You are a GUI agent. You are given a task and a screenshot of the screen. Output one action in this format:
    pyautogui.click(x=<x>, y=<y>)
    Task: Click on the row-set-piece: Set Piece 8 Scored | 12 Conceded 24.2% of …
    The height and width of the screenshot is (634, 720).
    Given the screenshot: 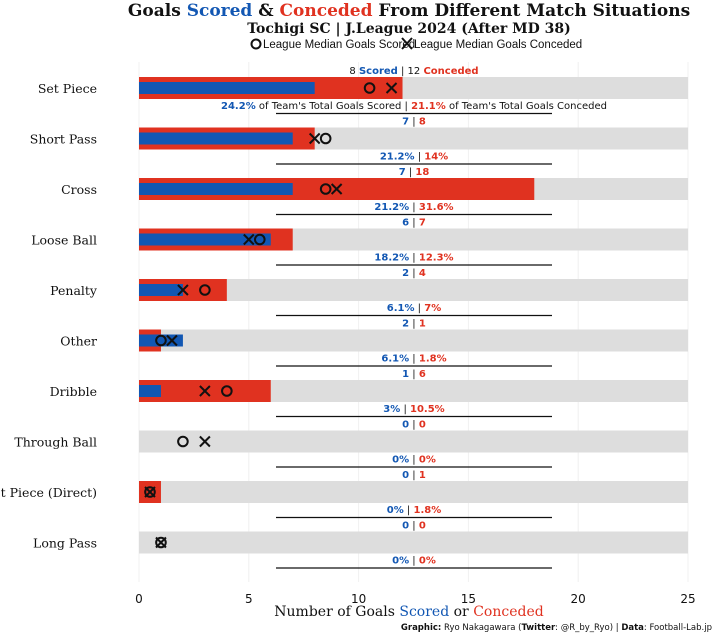 What is the action you would take?
    pyautogui.click(x=363, y=90)
    